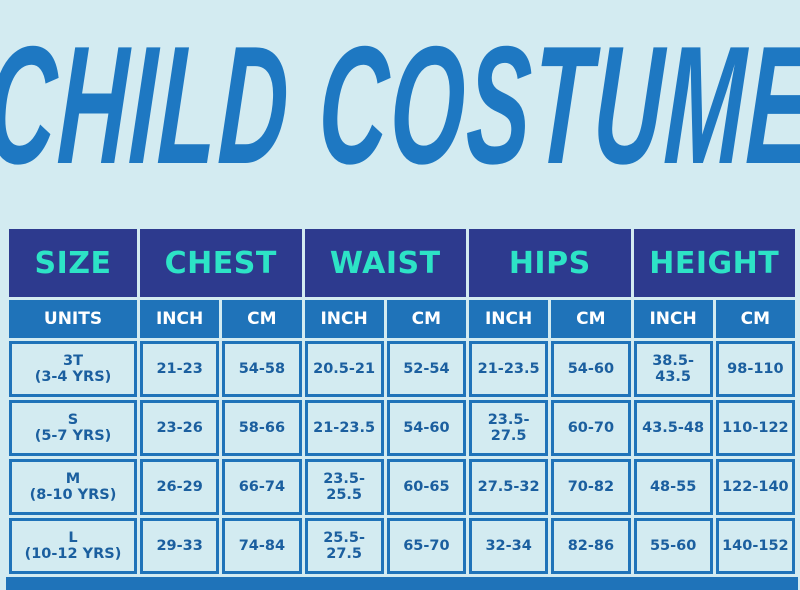 This screenshot has width=800, height=590. What do you see at coordinates (262, 546) in the screenshot?
I see `value-cell: 74-84` at bounding box center [262, 546].